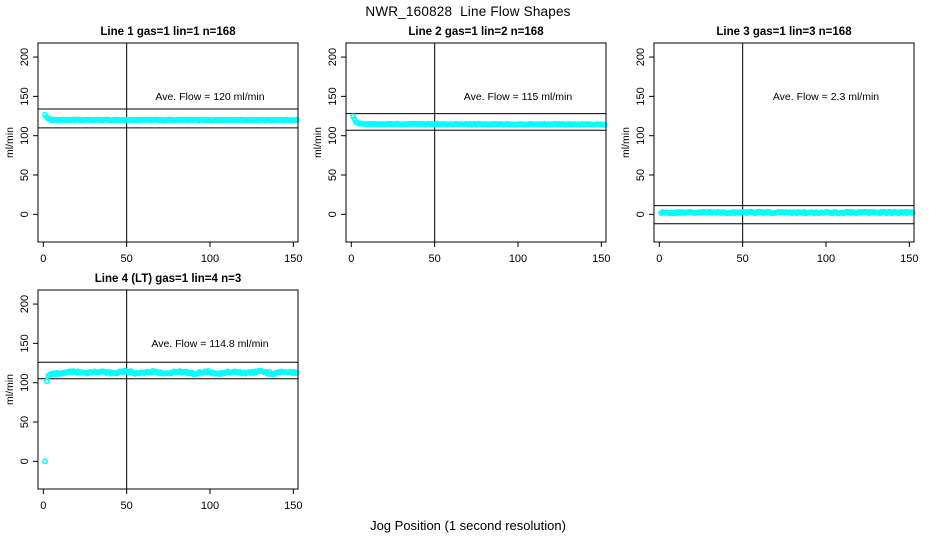 This screenshot has height=540, width=936. I want to click on subplot-title: Line 3 gas=1 lin=3 n=168, so click(784, 32).